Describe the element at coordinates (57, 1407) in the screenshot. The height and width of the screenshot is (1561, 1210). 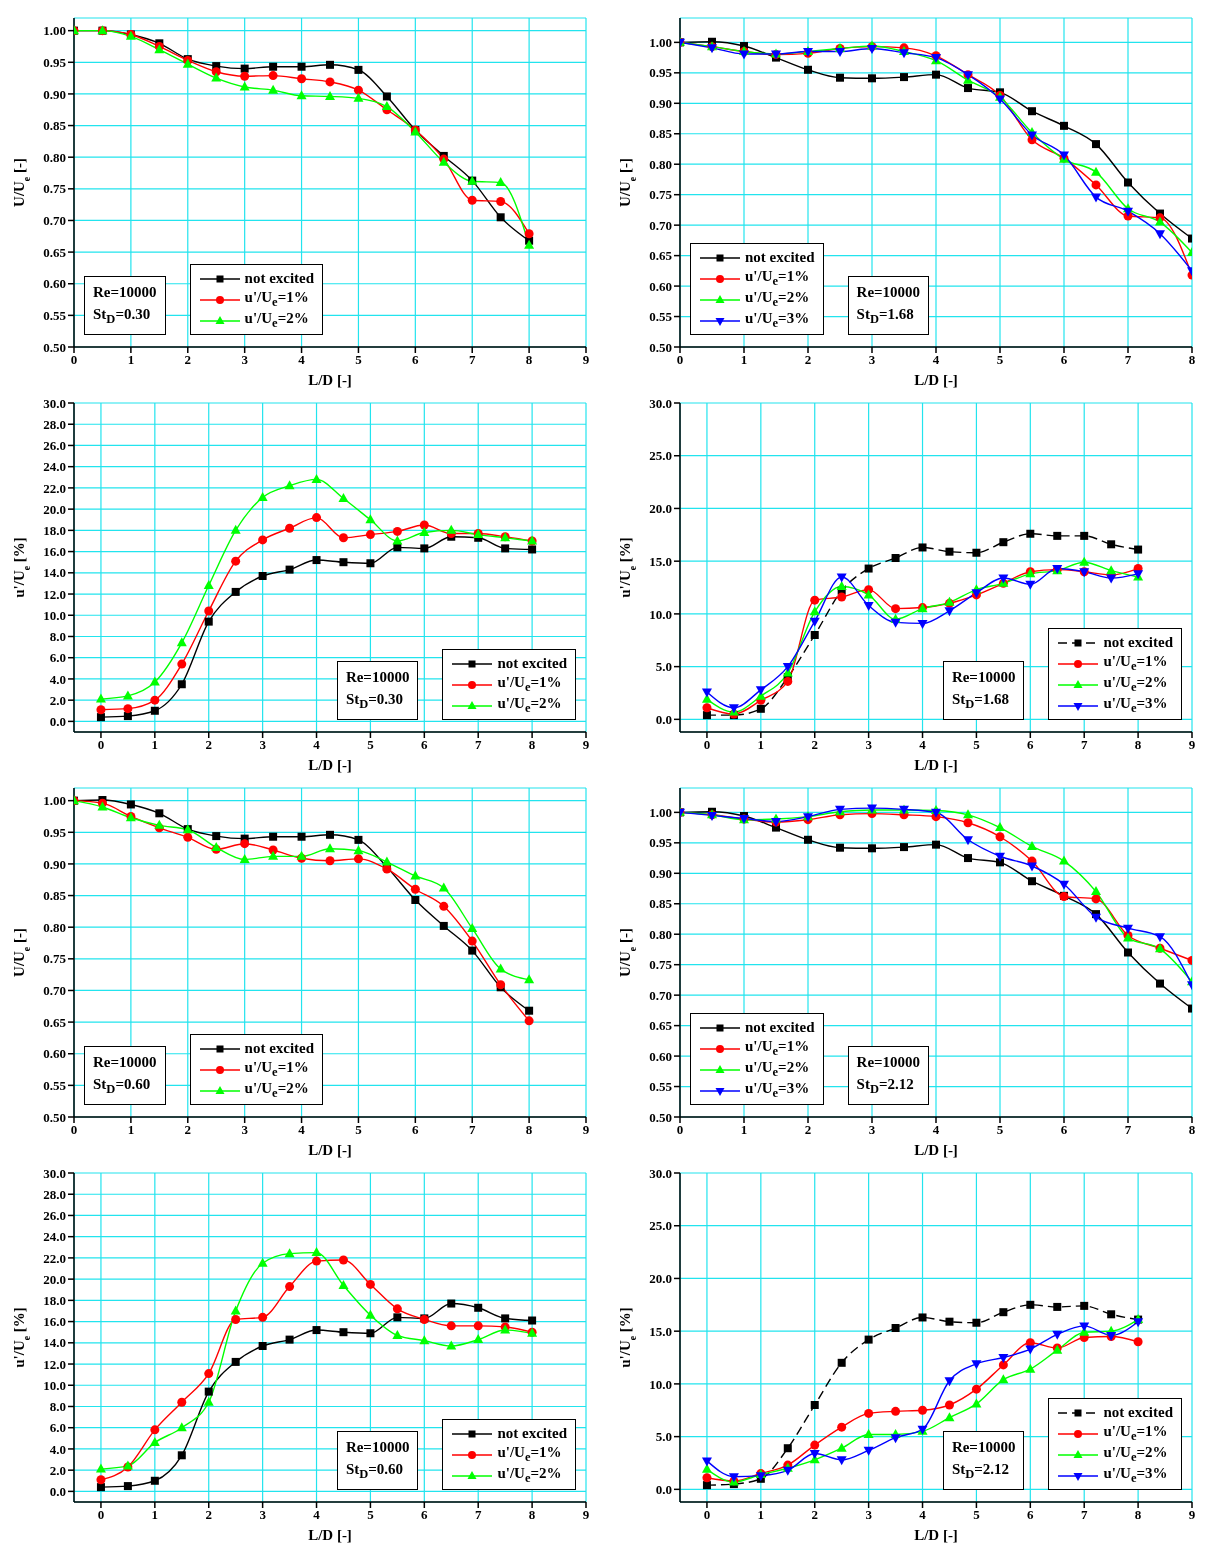
I see `y-tick-label: 8.0` at that location.